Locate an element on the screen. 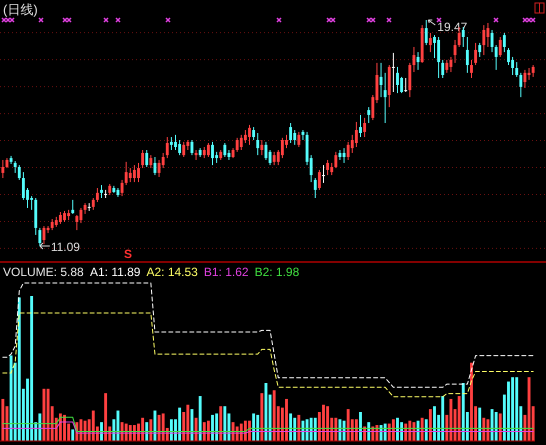  series-label: A1: 11.89 is located at coordinates (115, 272).